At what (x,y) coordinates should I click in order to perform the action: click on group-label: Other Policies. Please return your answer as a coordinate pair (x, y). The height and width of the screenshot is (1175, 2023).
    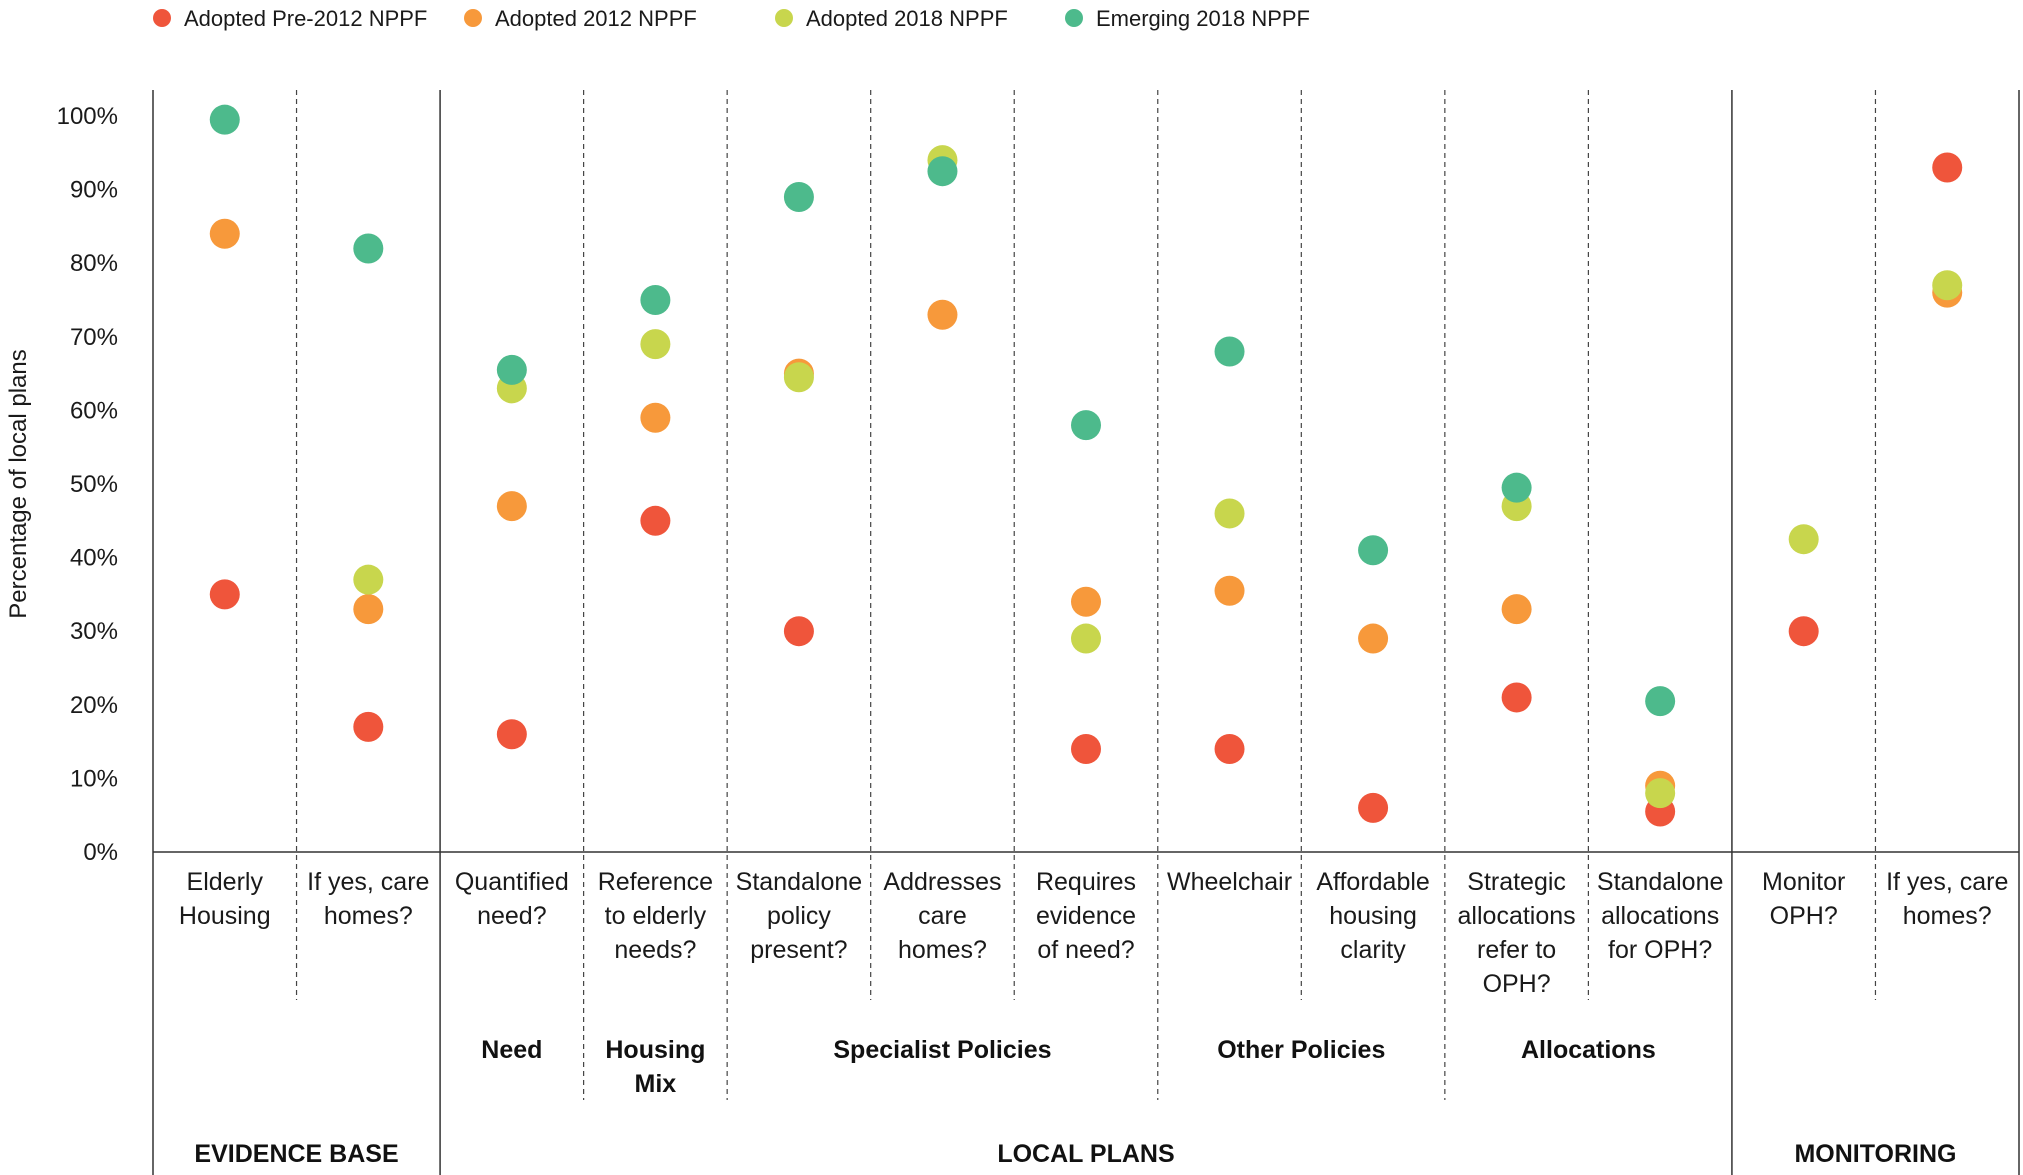
    Looking at the image, I should click on (1301, 1050).